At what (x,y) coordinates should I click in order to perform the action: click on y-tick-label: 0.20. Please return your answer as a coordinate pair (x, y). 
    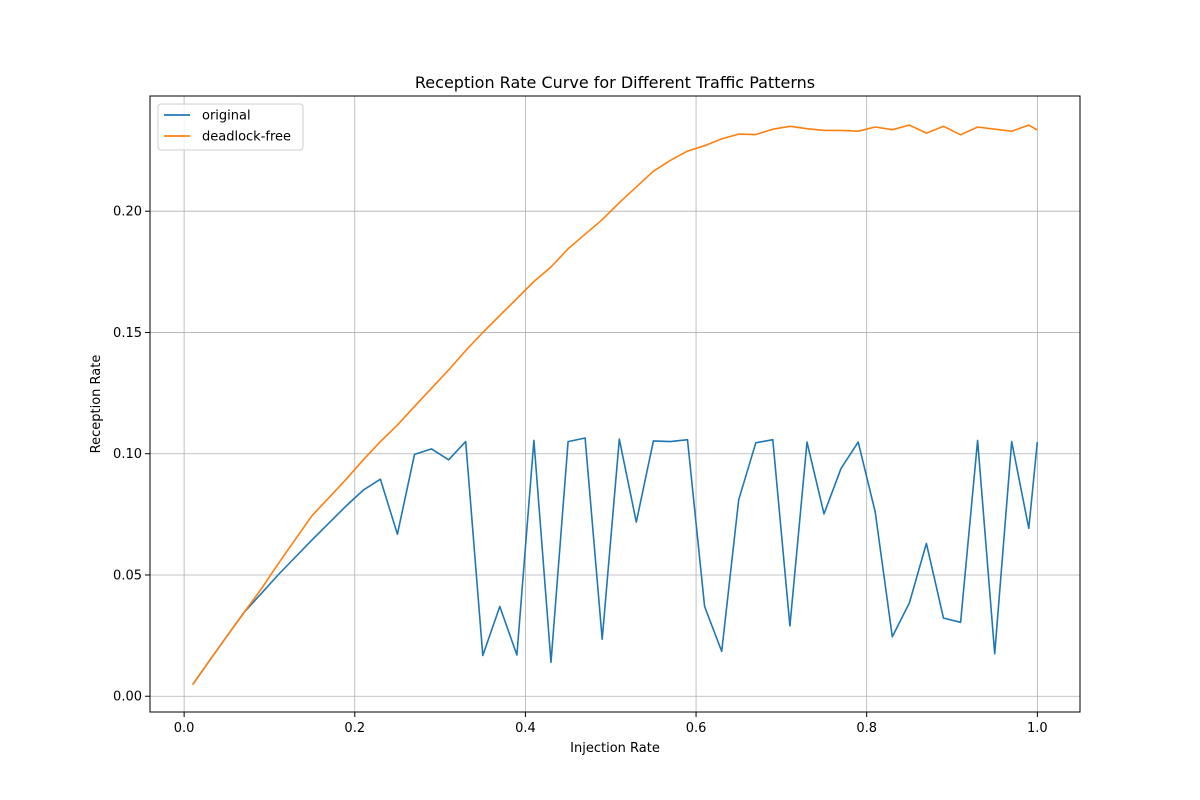
    Looking at the image, I should click on (127, 212).